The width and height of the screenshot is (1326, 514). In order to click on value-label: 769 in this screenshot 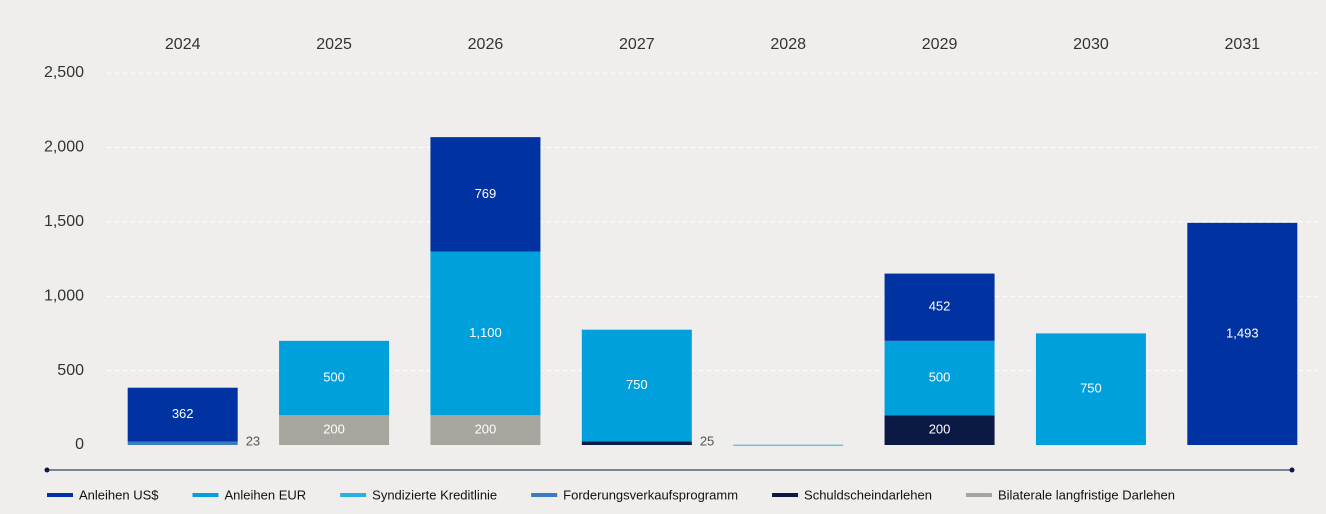, I will do `click(486, 193)`.